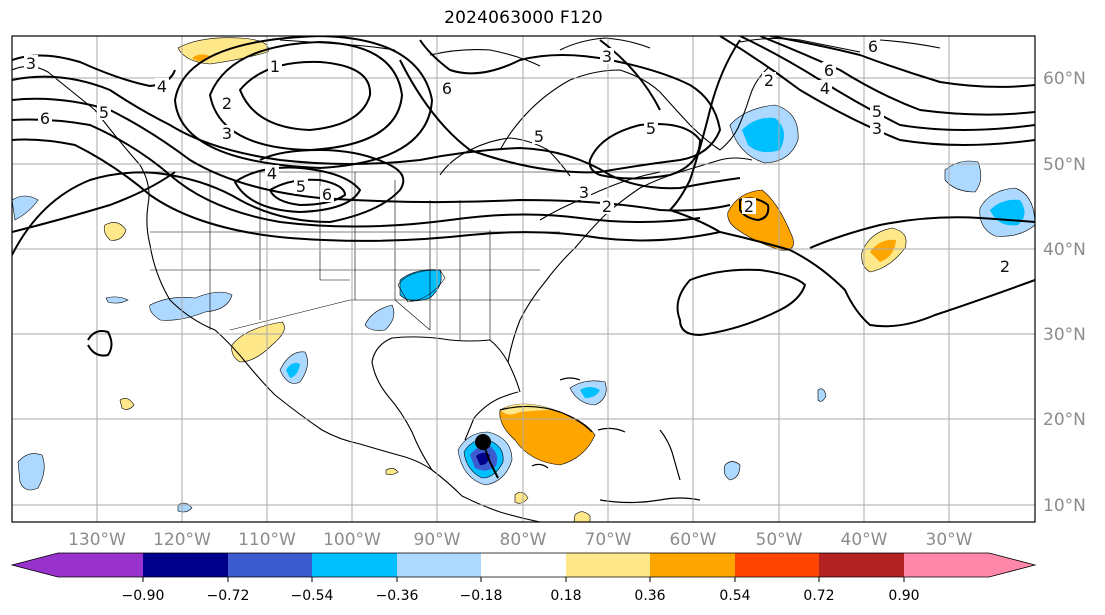 This screenshot has width=1105, height=615. I want to click on lat-tick-label: 40°N, so click(1064, 250).